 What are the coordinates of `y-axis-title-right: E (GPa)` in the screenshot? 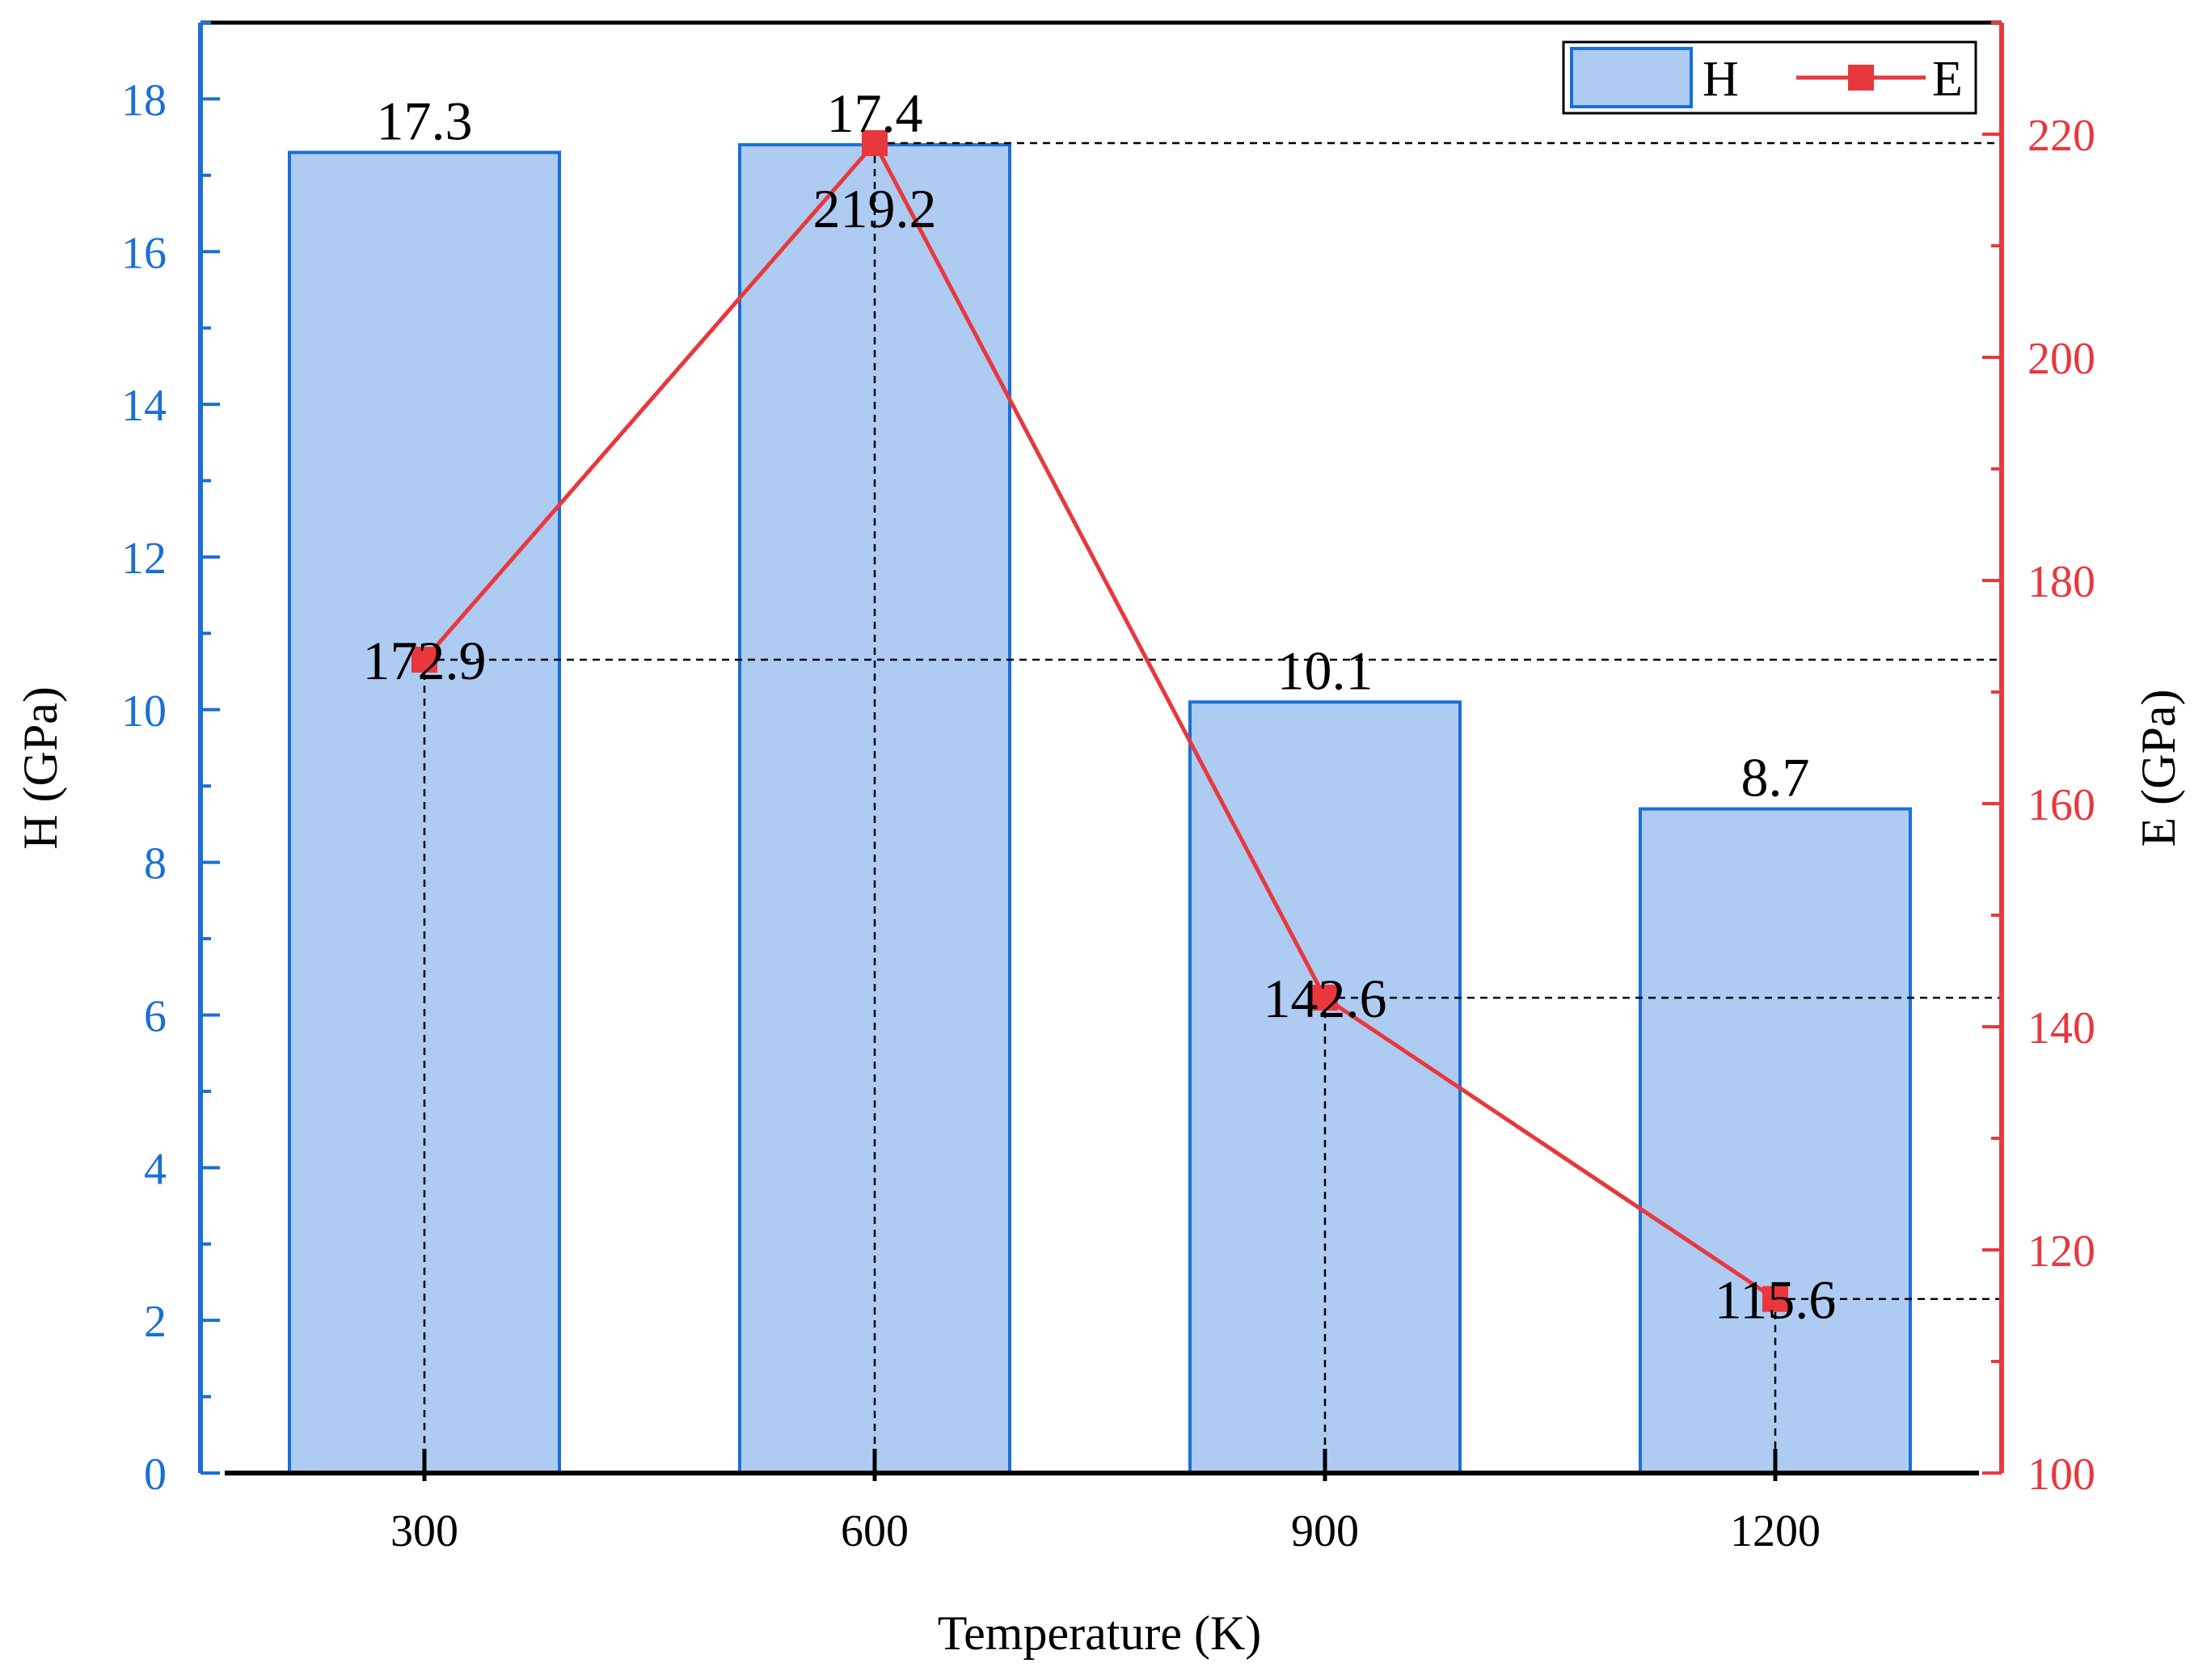 It's located at (2158, 768).